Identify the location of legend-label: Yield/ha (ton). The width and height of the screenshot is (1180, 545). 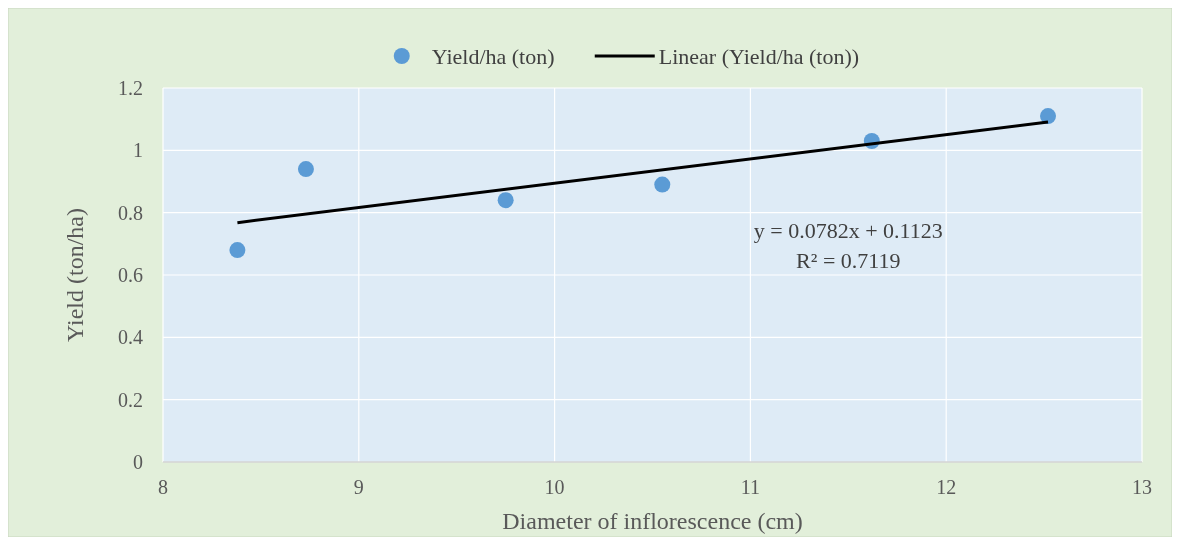
(493, 56).